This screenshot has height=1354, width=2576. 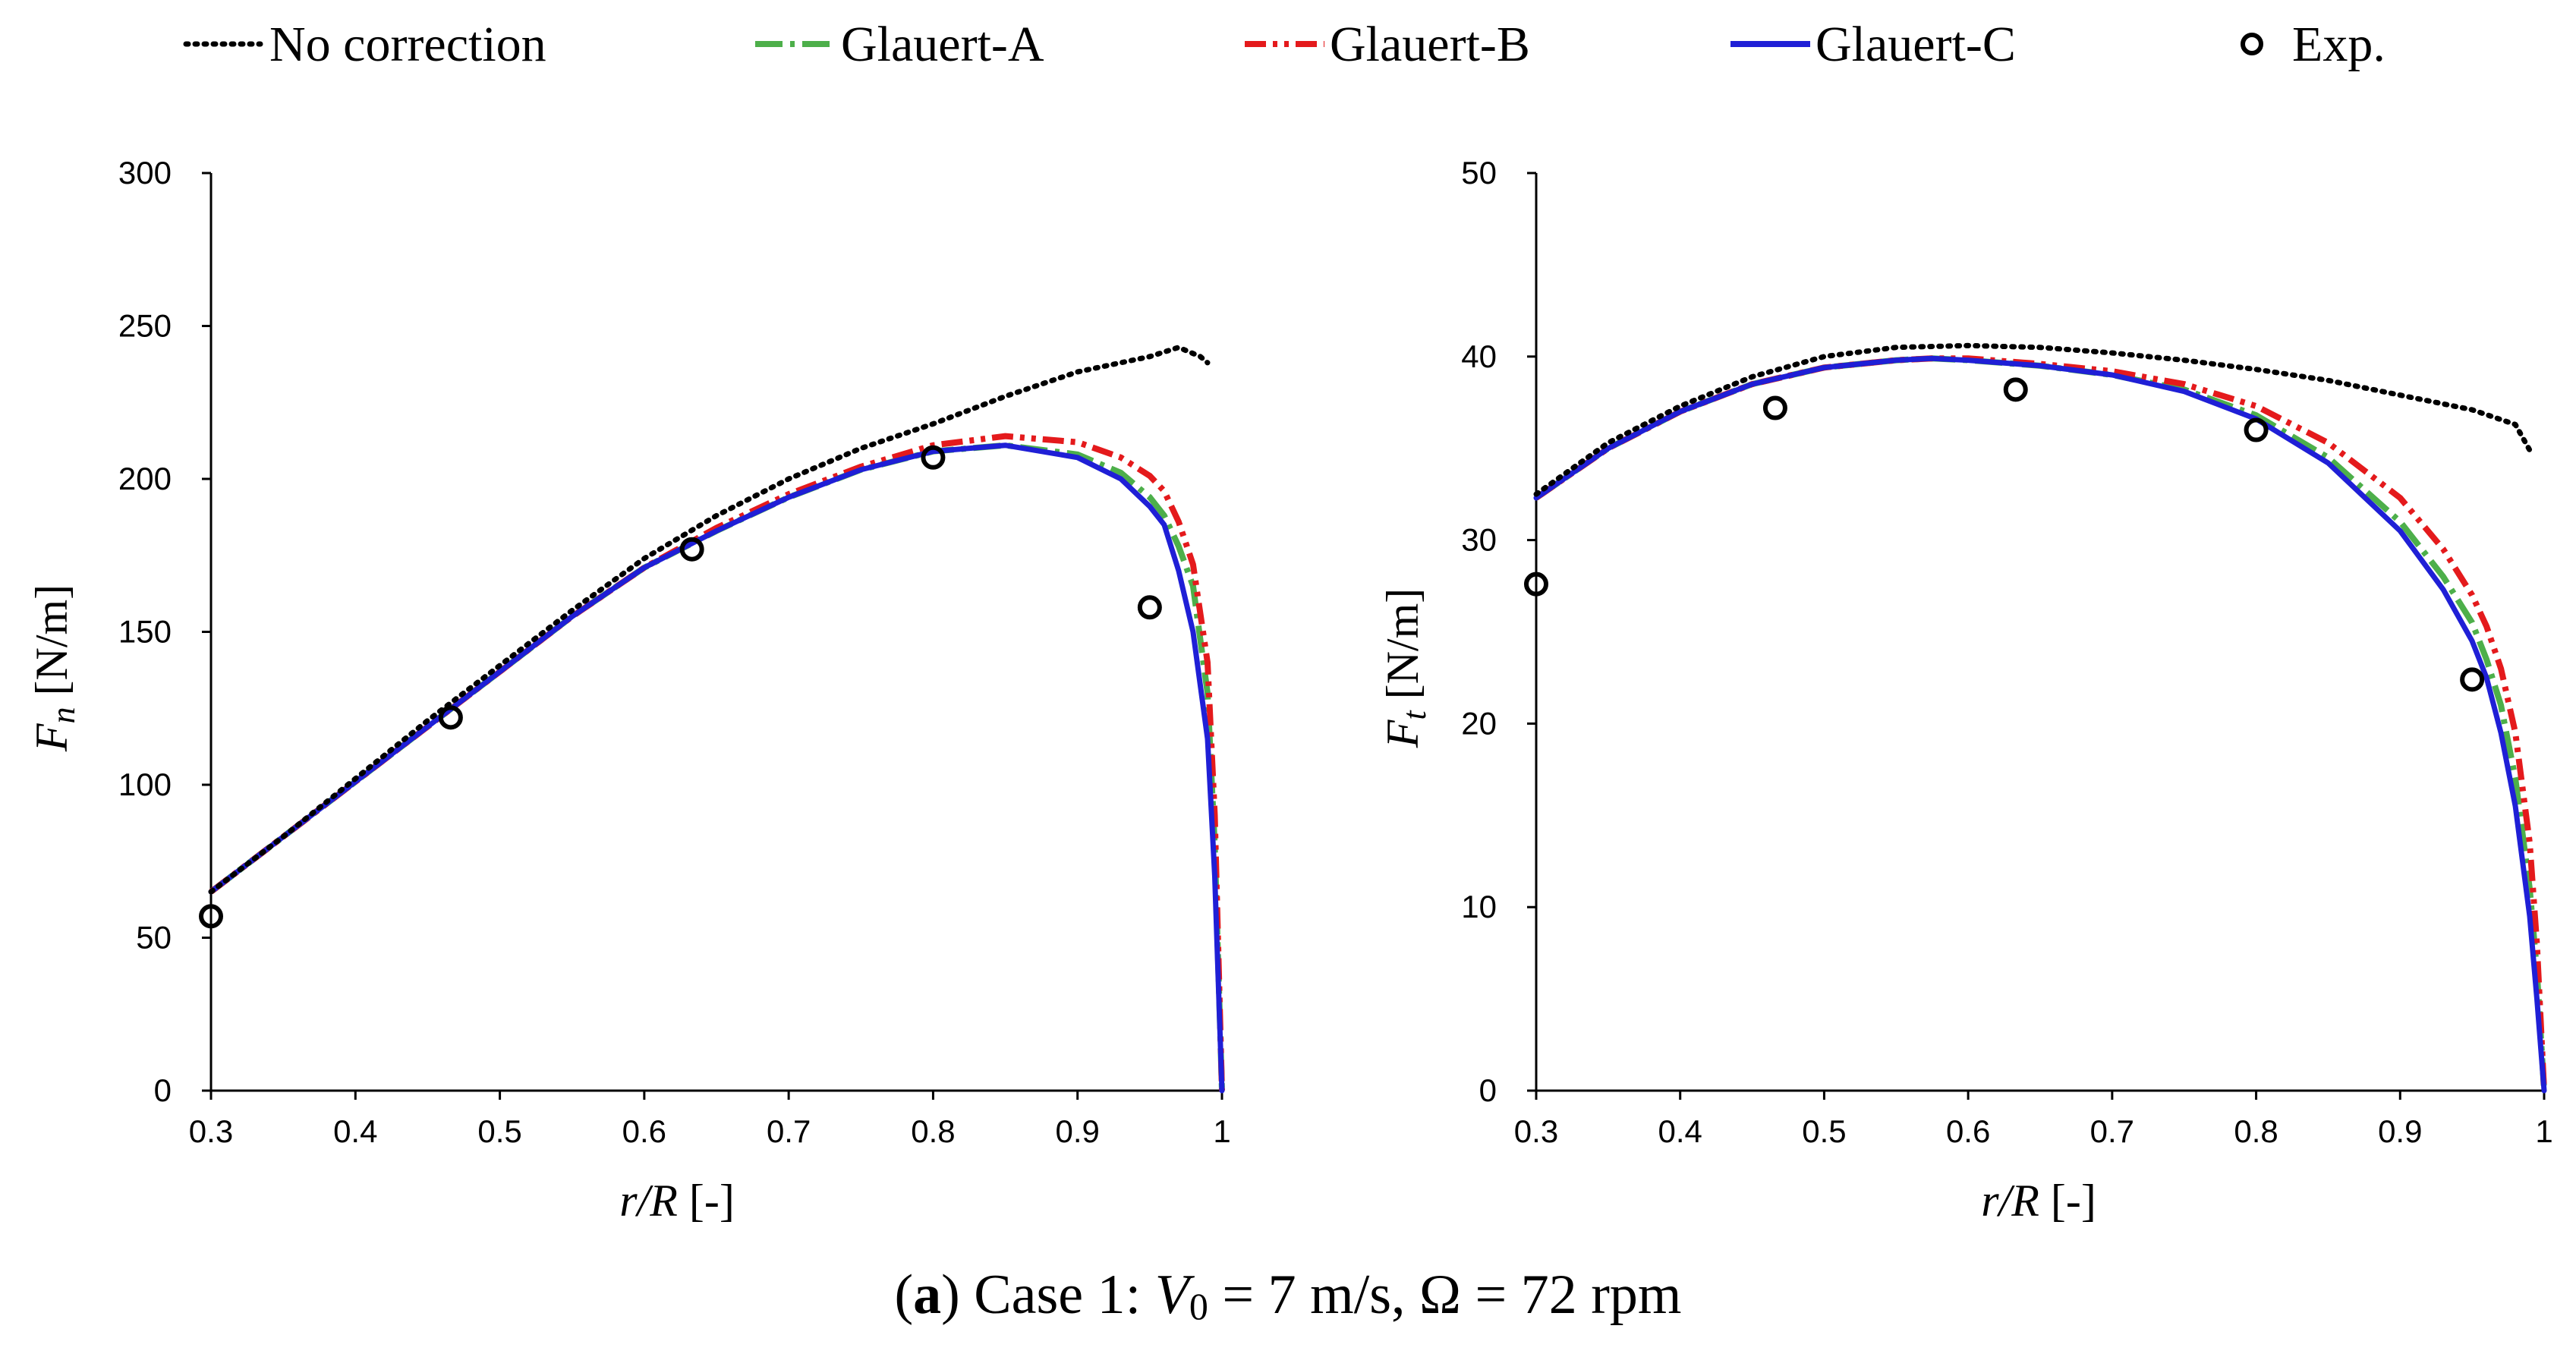 I want to click on y-tick-label: 40, so click(x=1479, y=356).